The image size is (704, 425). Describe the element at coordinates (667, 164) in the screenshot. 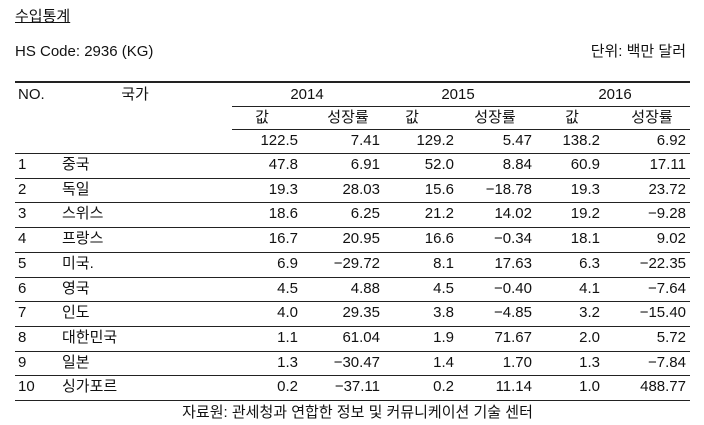

I see `cell: 17.11` at that location.